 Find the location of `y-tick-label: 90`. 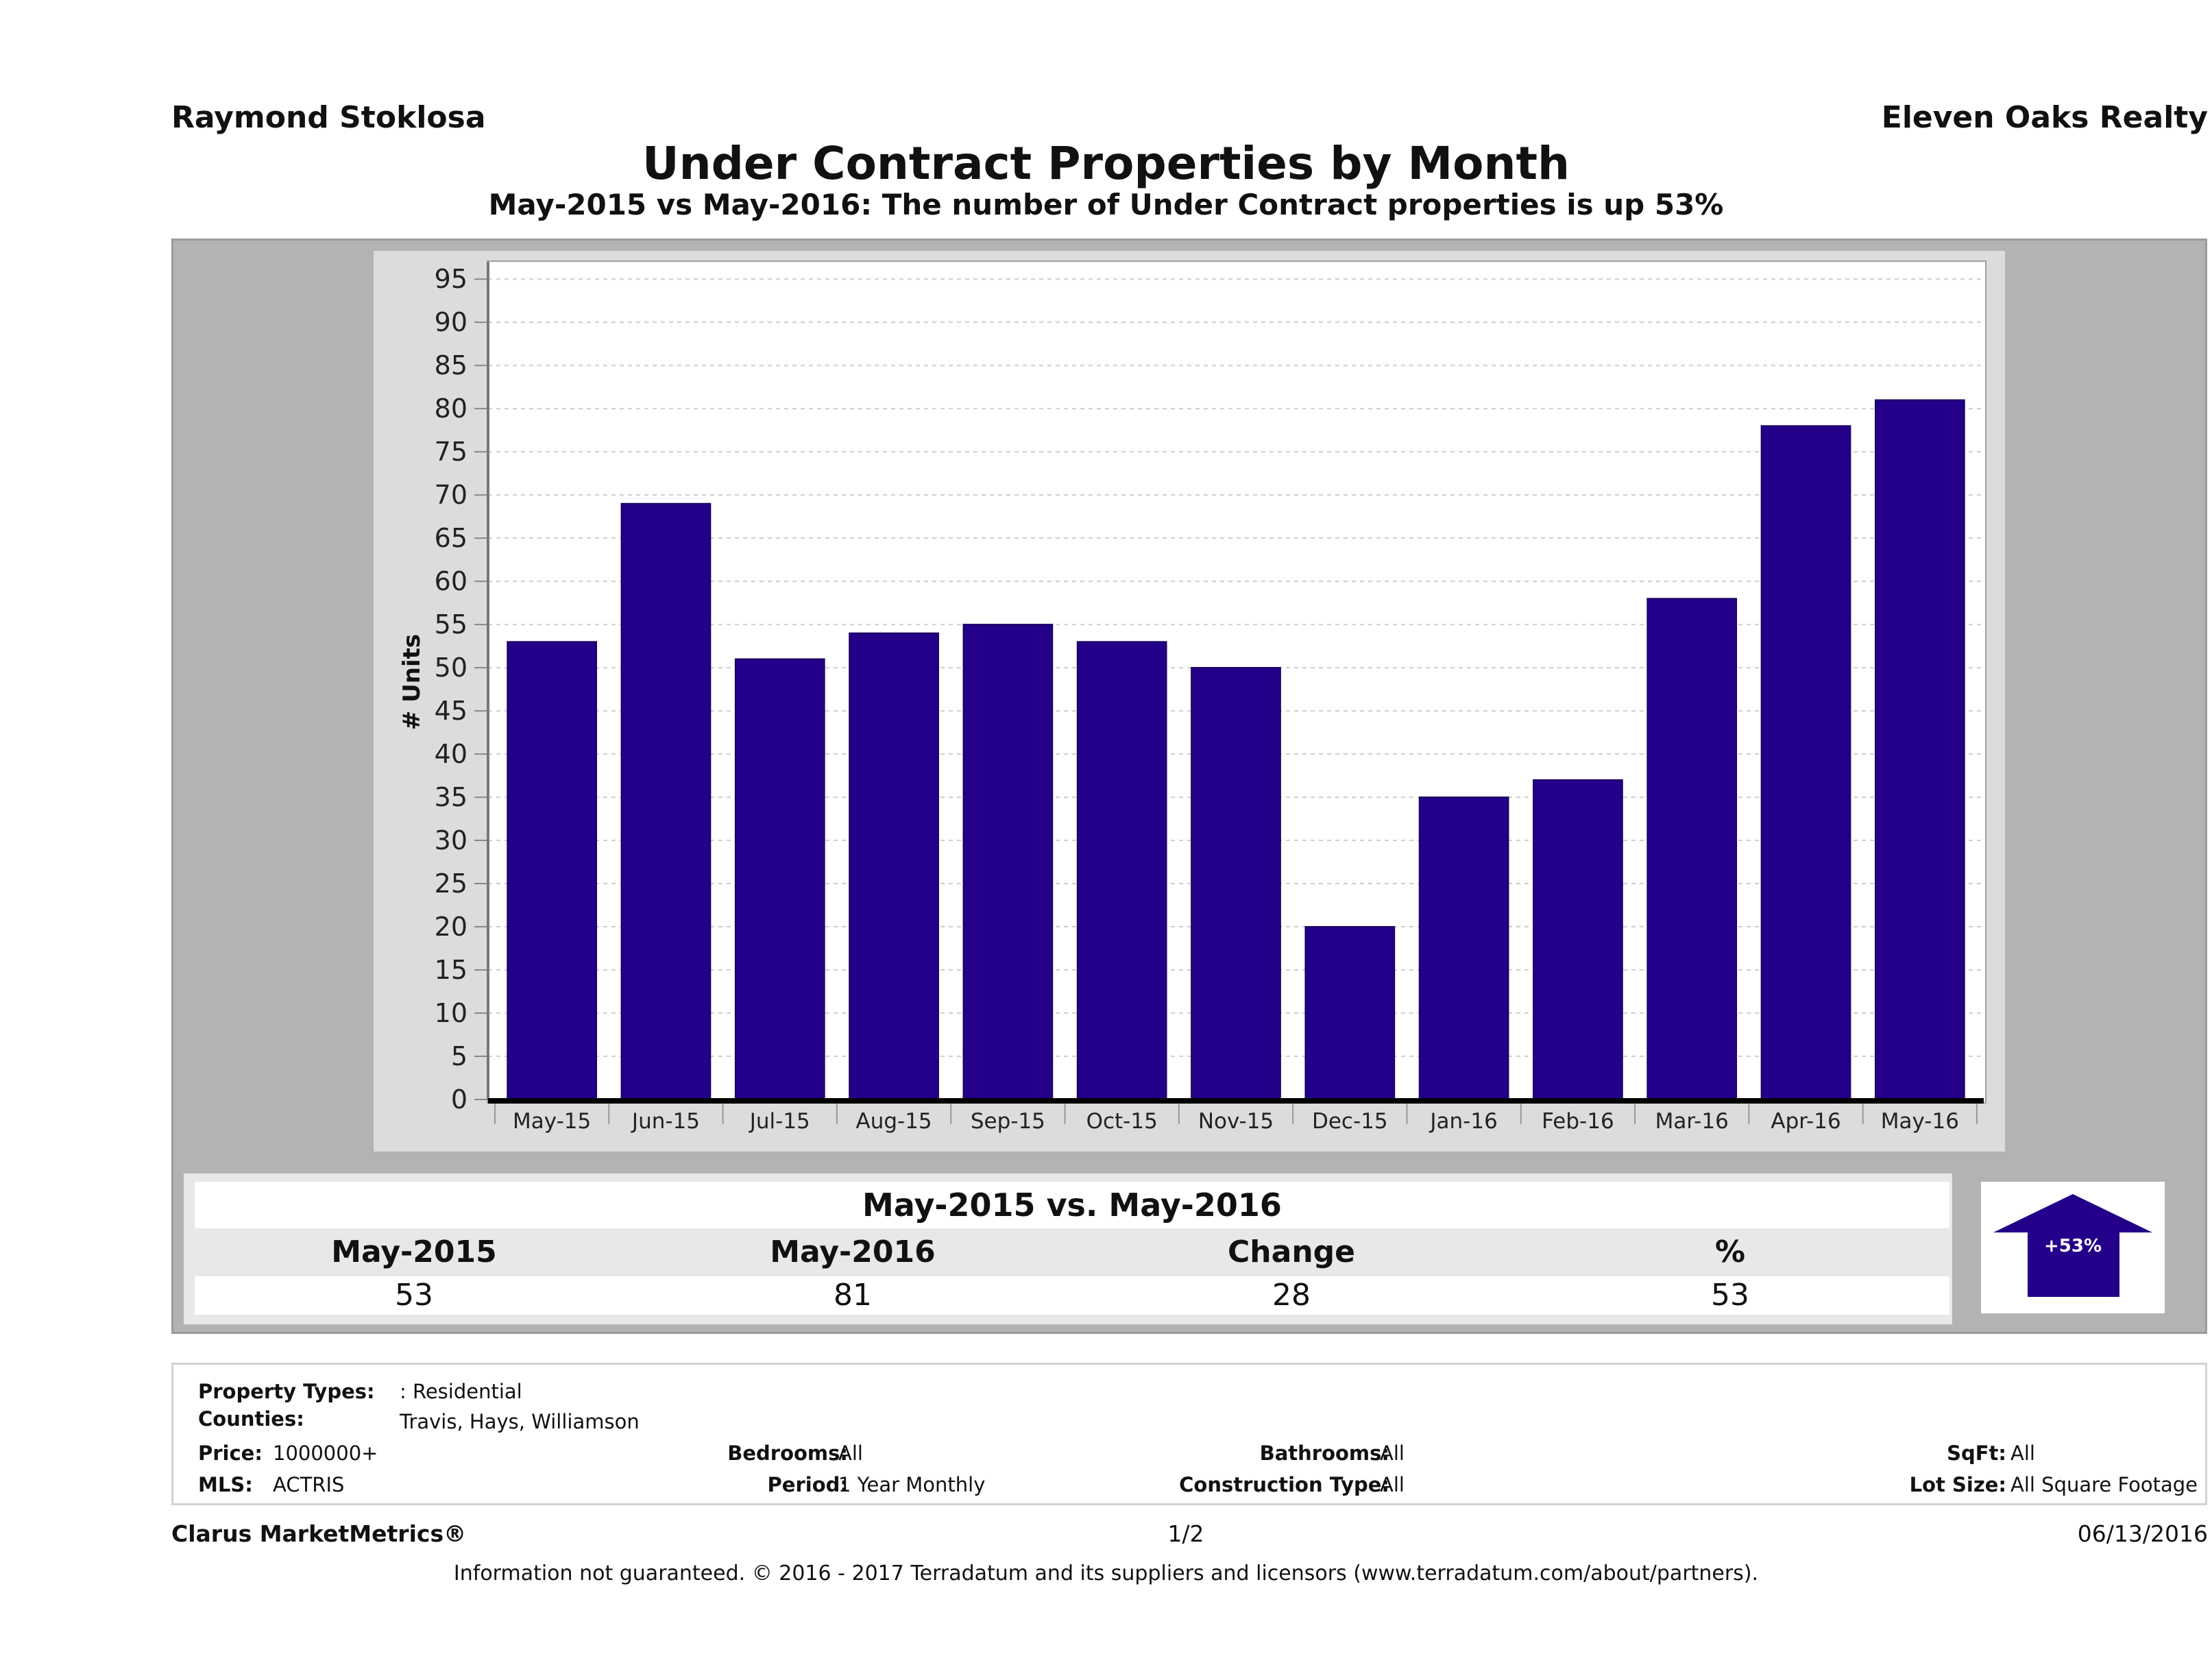

y-tick-label: 90 is located at coordinates (451, 322).